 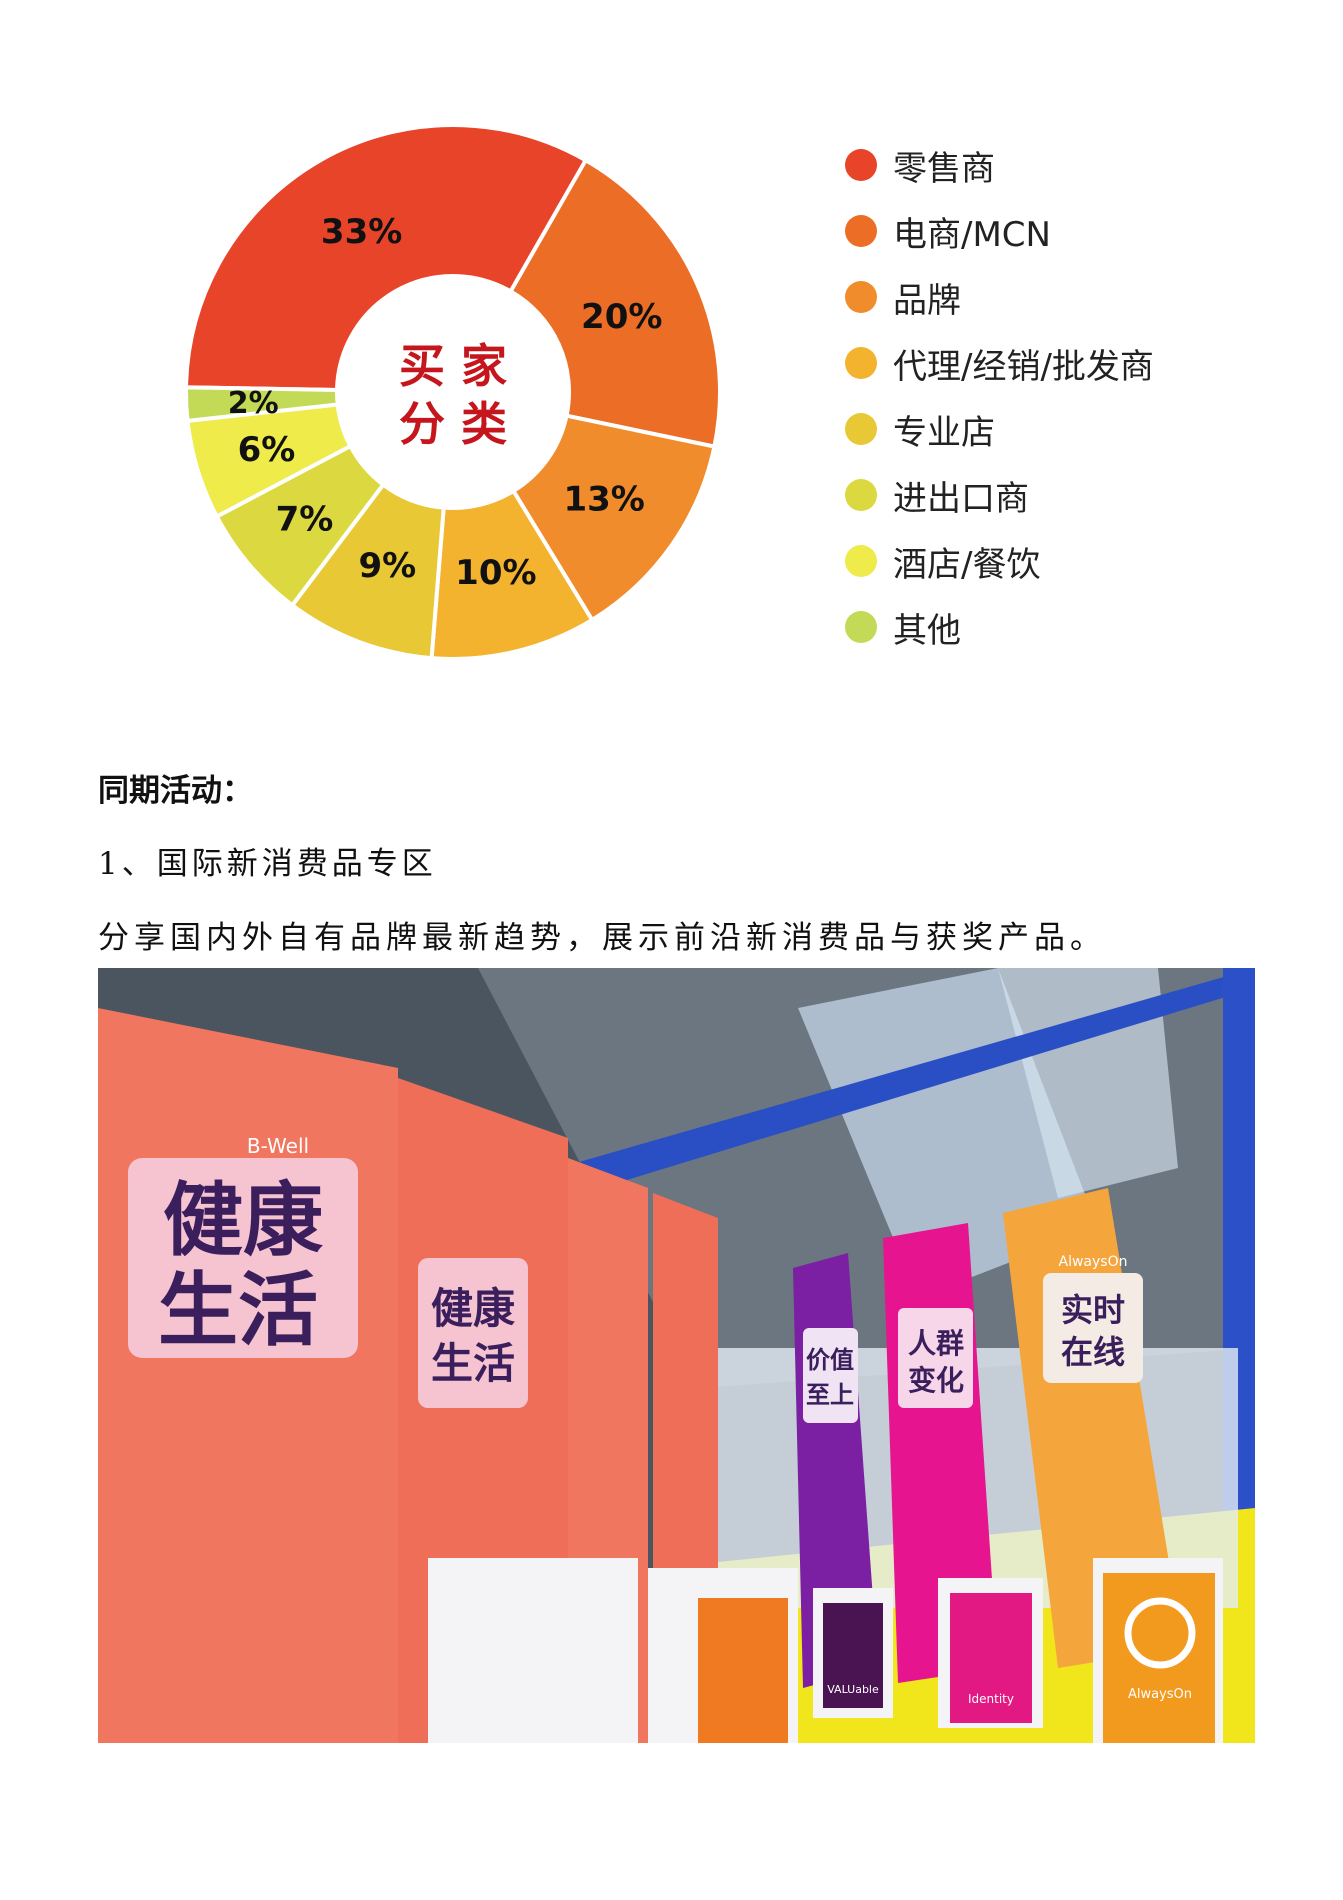 What do you see at coordinates (927, 300) in the screenshot?
I see `legend-label: 品牌` at bounding box center [927, 300].